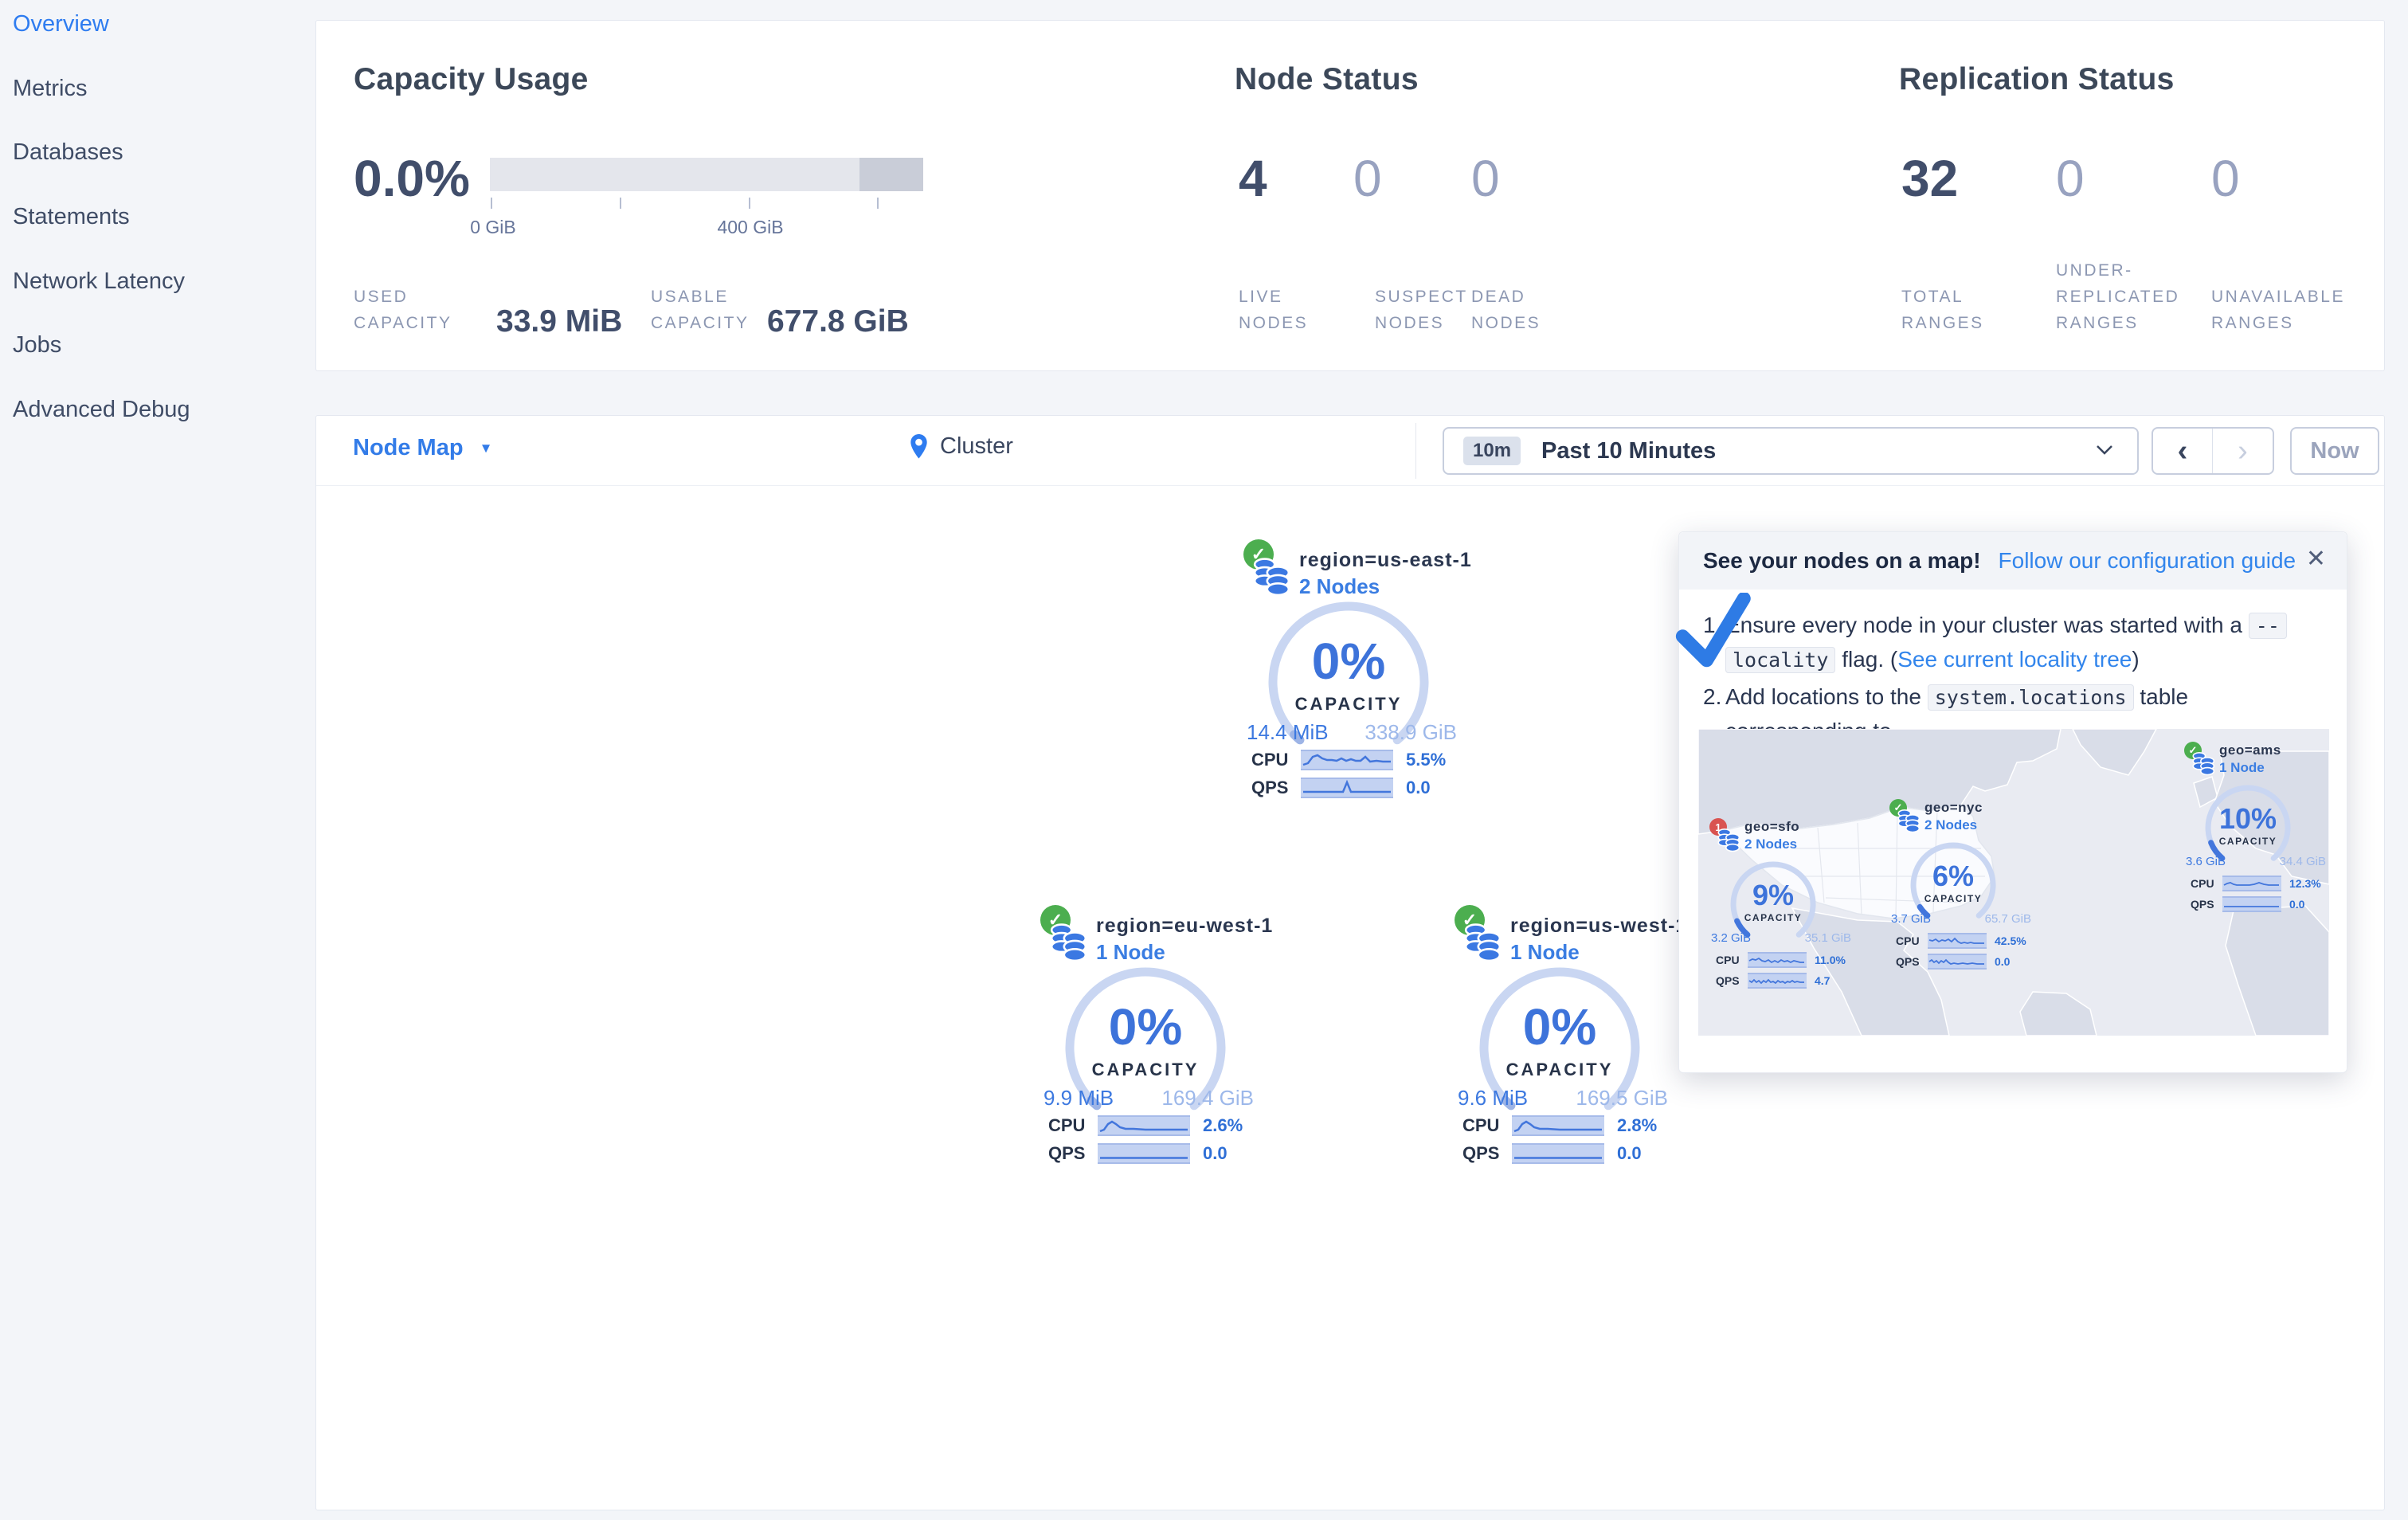  I want to click on view-mode-dropdown: Node Map ▼, so click(422, 448).